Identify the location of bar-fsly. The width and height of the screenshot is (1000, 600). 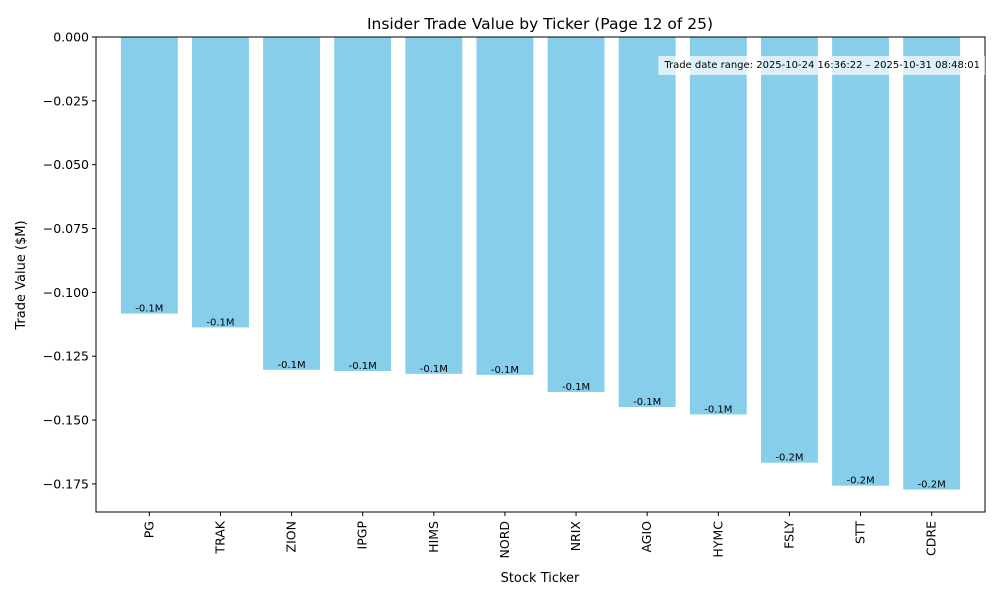
(789, 250).